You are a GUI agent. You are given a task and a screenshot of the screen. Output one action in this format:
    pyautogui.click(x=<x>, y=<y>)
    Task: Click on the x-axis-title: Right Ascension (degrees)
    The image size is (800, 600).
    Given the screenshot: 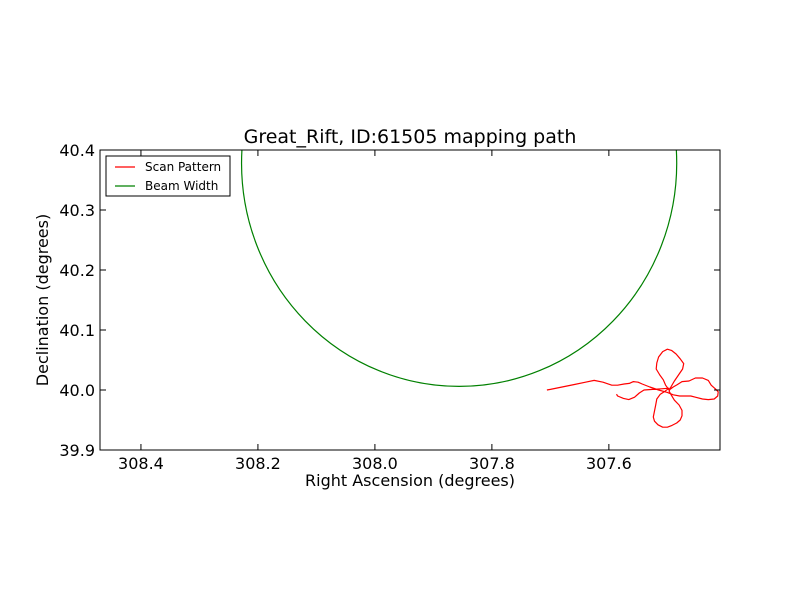 What is the action you would take?
    pyautogui.click(x=410, y=480)
    